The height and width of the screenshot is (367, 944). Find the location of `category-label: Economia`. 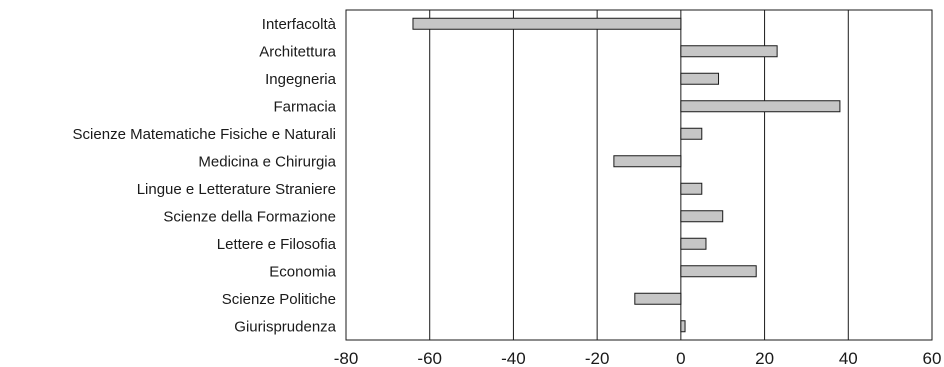

category-label: Economia is located at coordinates (302, 271).